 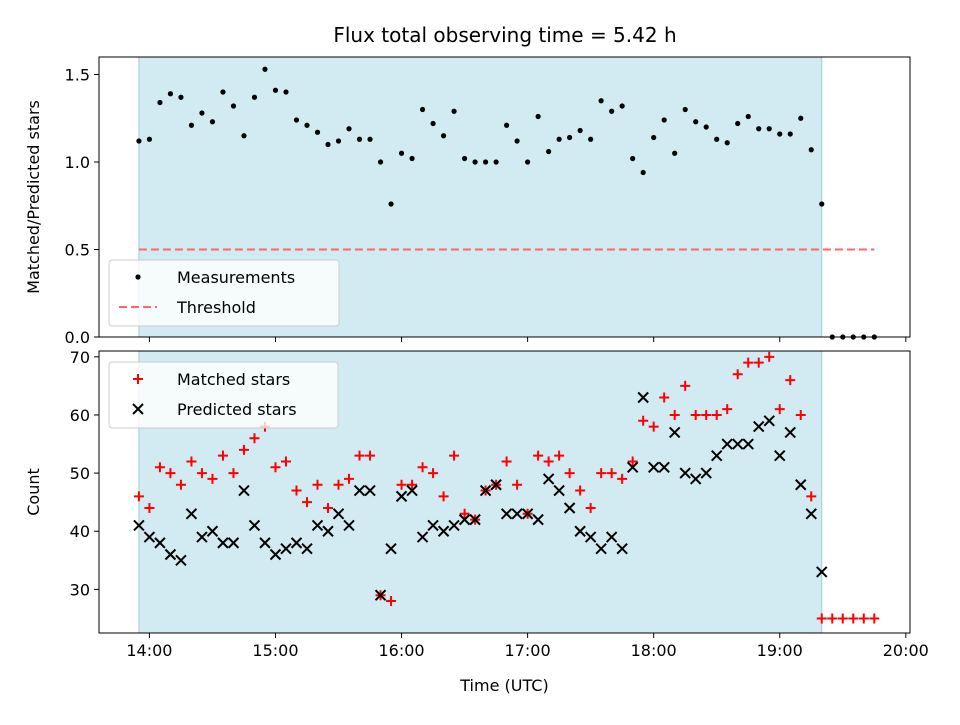 I want to click on top-ytick-label: 0.5, so click(x=77, y=250).